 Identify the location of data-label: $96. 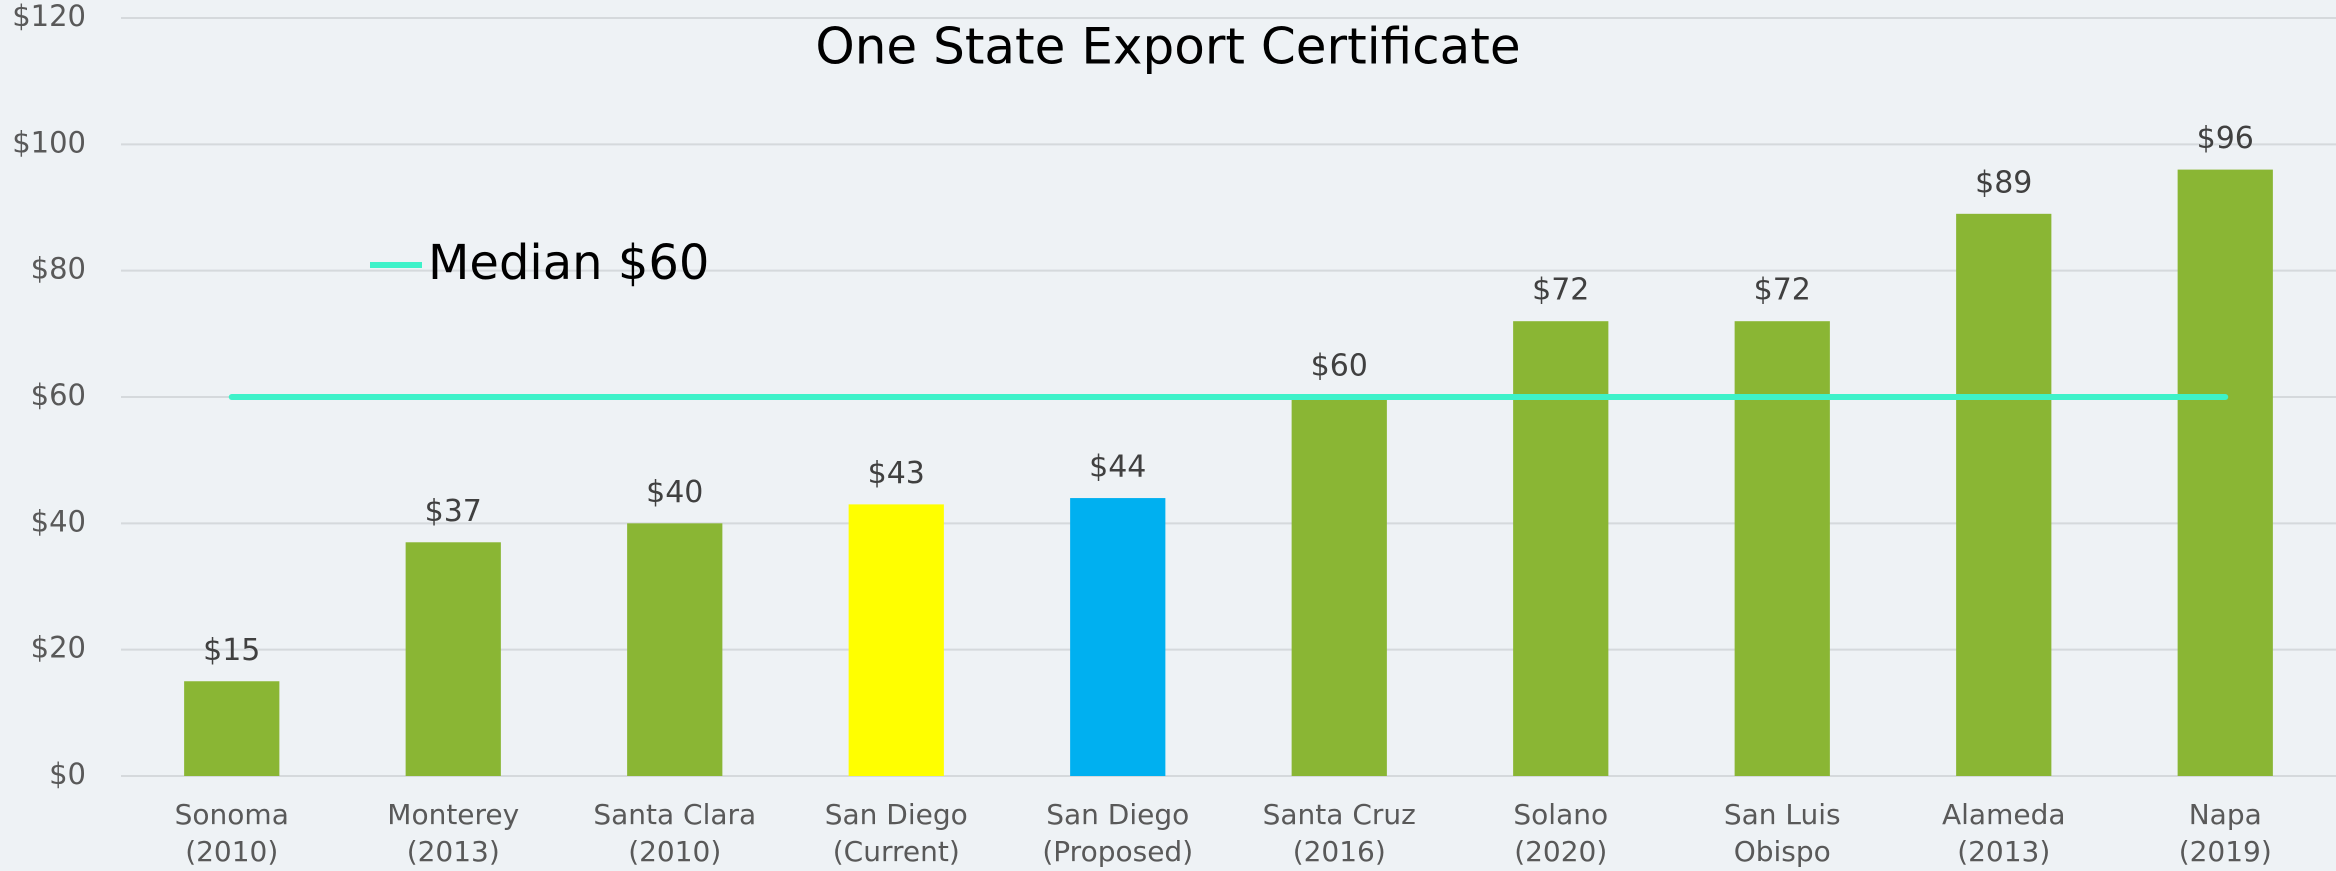
(2225, 138).